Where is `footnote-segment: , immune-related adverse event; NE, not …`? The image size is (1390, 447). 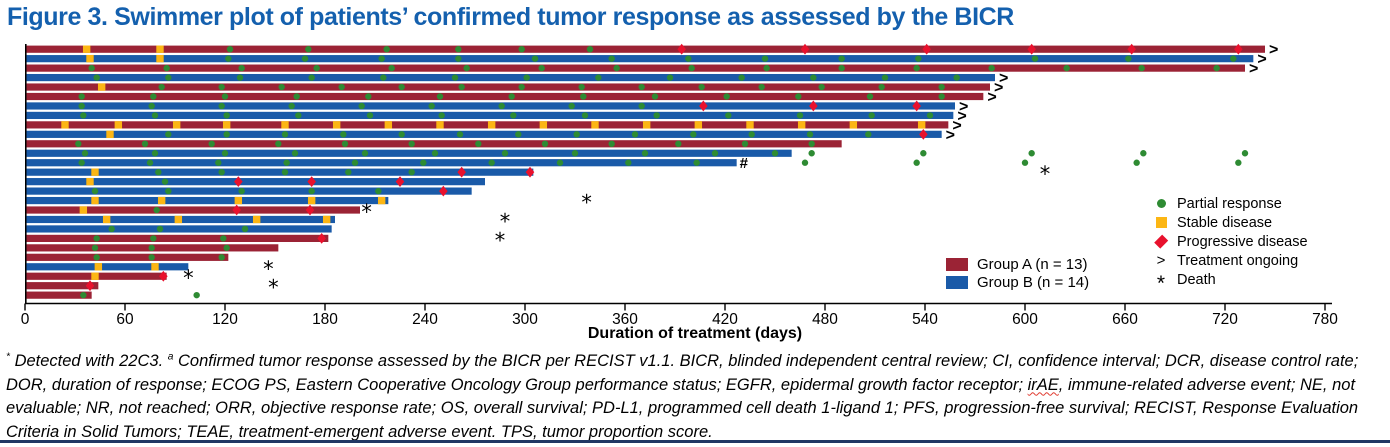
footnote-segment: , immune-related adverse event; NE, not … is located at coordinates (682, 408).